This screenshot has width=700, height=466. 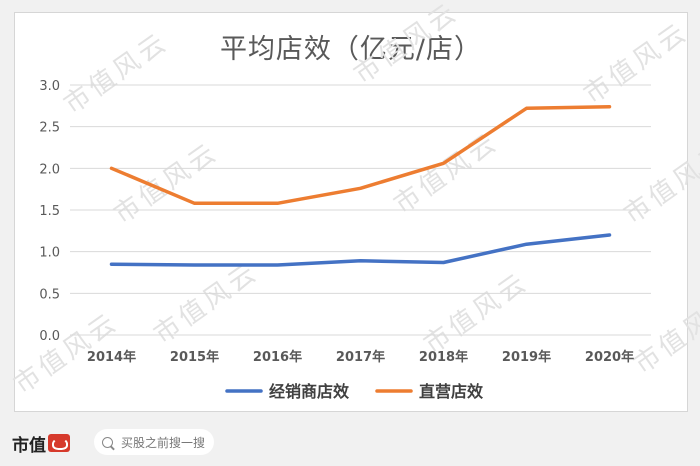 I want to click on y-tick-label: 1.5, so click(x=49, y=211).